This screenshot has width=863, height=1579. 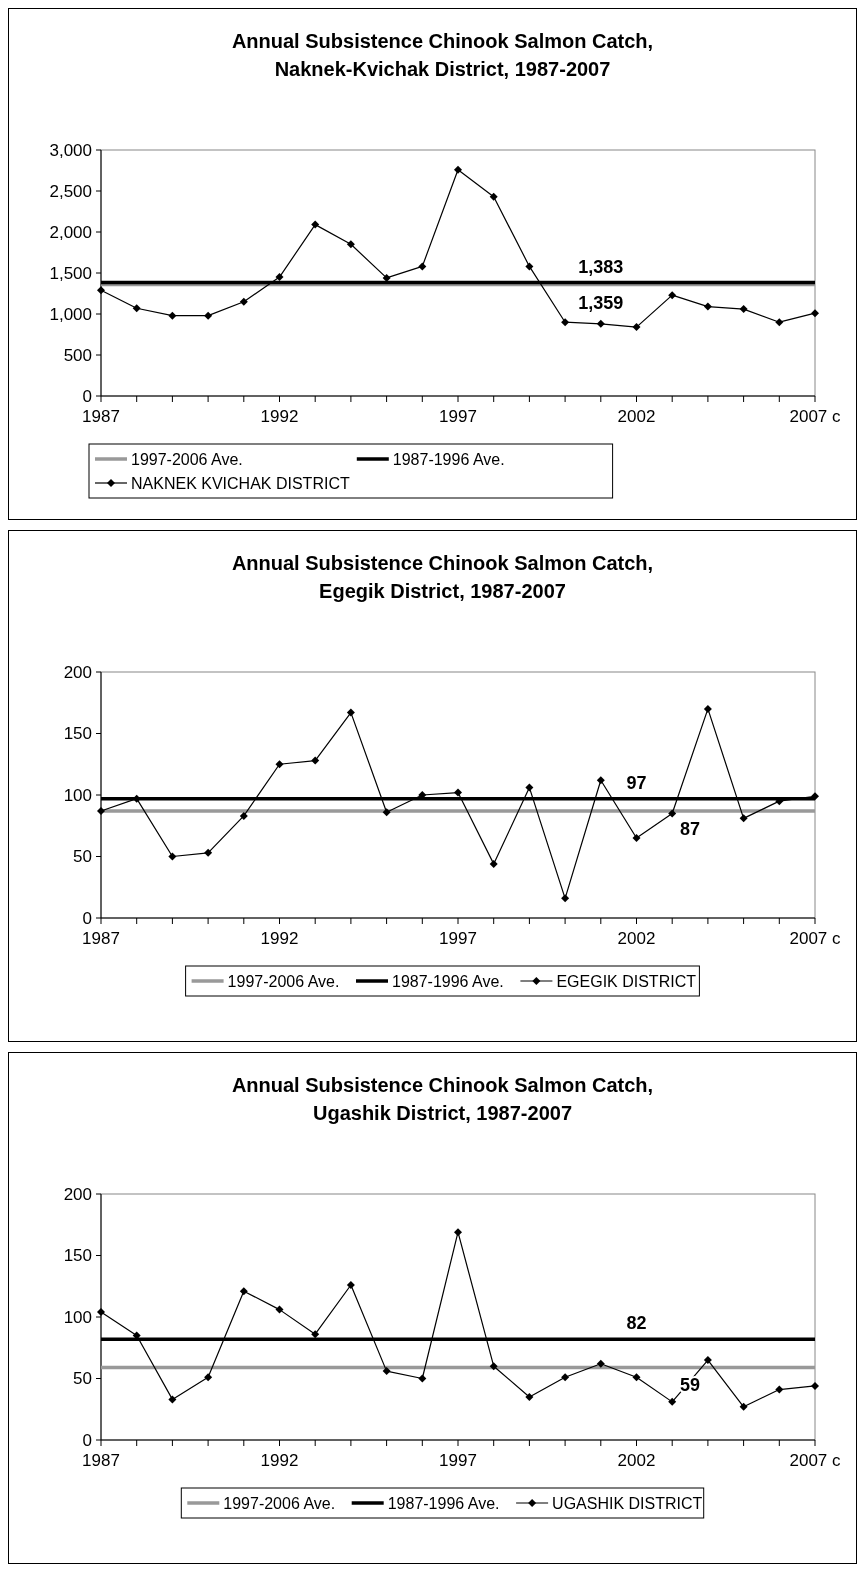 What do you see at coordinates (601, 266) in the screenshot?
I see `annotation: 1,383` at bounding box center [601, 266].